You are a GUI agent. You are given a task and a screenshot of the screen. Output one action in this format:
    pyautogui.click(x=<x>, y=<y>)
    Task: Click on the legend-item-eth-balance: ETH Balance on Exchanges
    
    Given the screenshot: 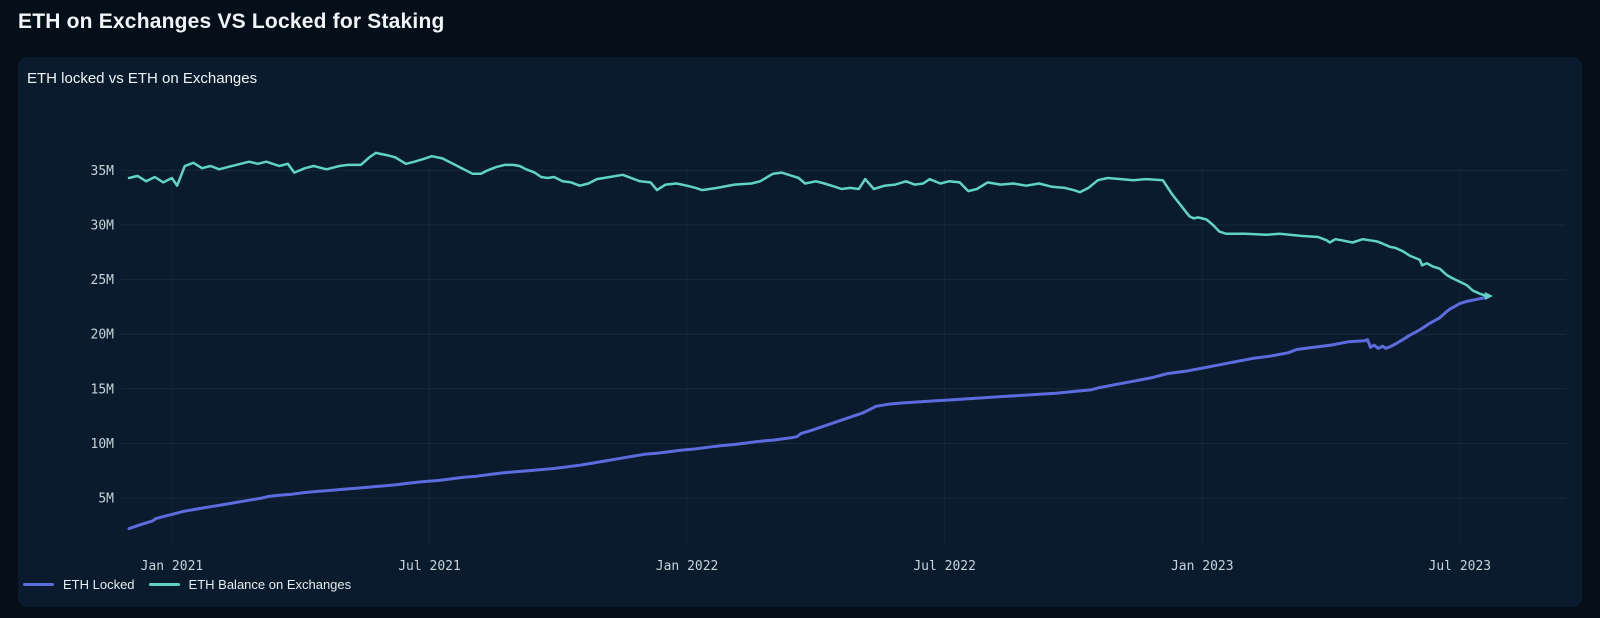 What is the action you would take?
    pyautogui.click(x=250, y=584)
    